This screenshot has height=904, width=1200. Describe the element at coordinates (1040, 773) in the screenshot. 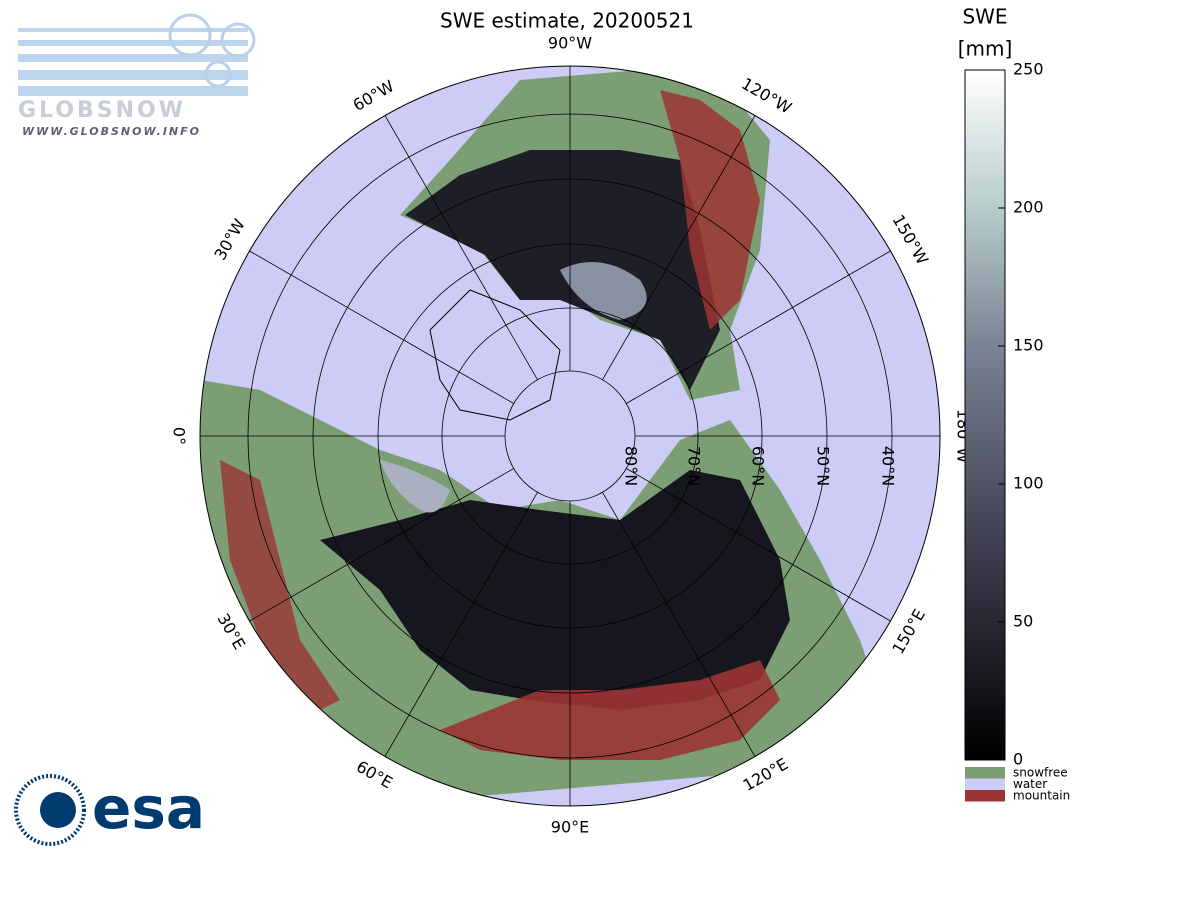

I see `legend-label: snowfree` at that location.